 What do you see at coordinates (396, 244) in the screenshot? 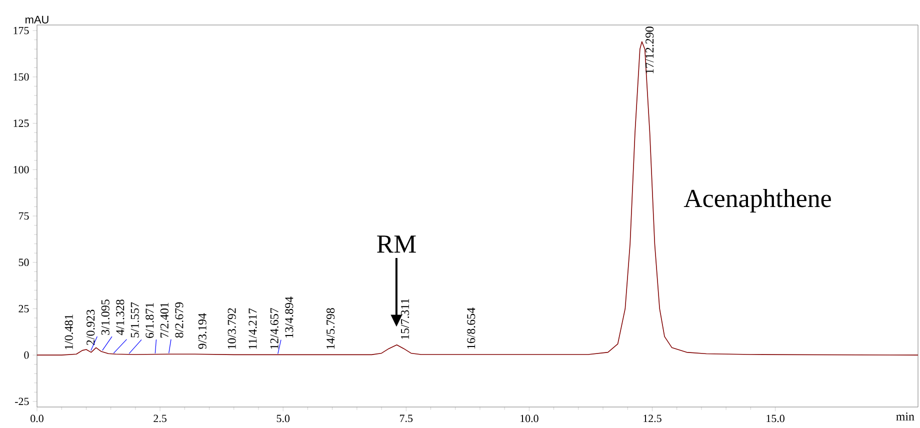
I see `annotation: RM` at bounding box center [396, 244].